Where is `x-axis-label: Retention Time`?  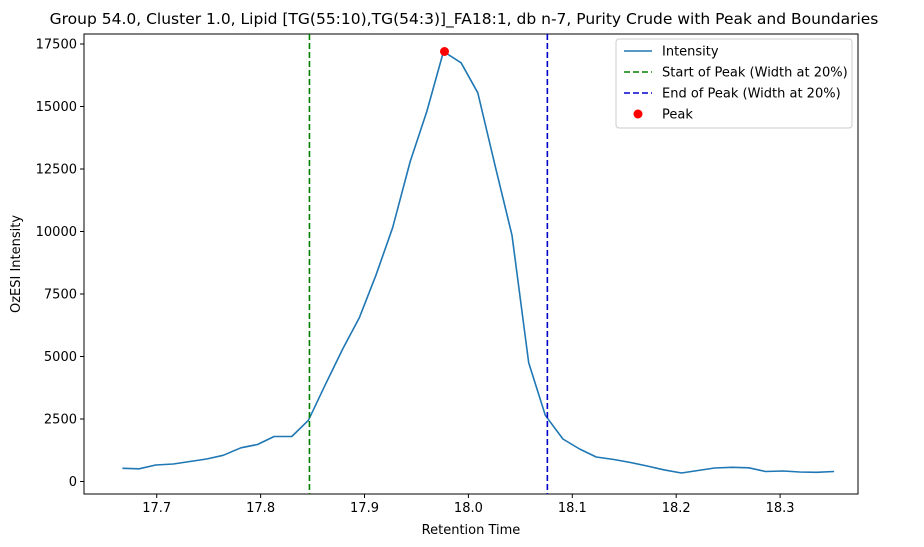
x-axis-label: Retention Time is located at coordinates (471, 530).